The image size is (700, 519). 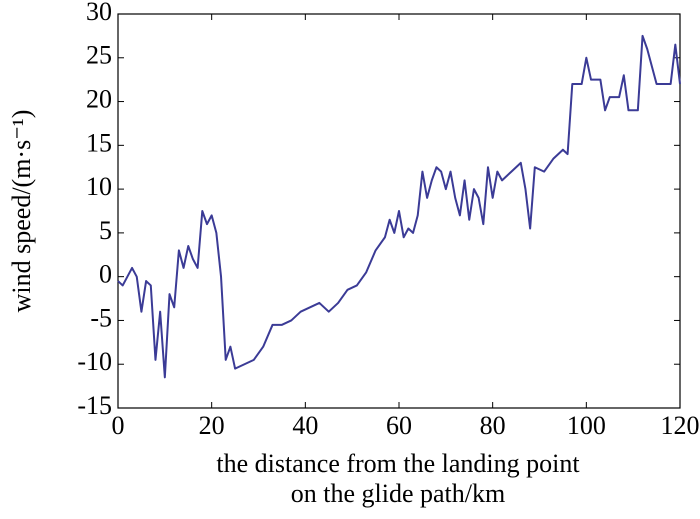 I want to click on y-tick-label: 5, so click(x=105, y=230).